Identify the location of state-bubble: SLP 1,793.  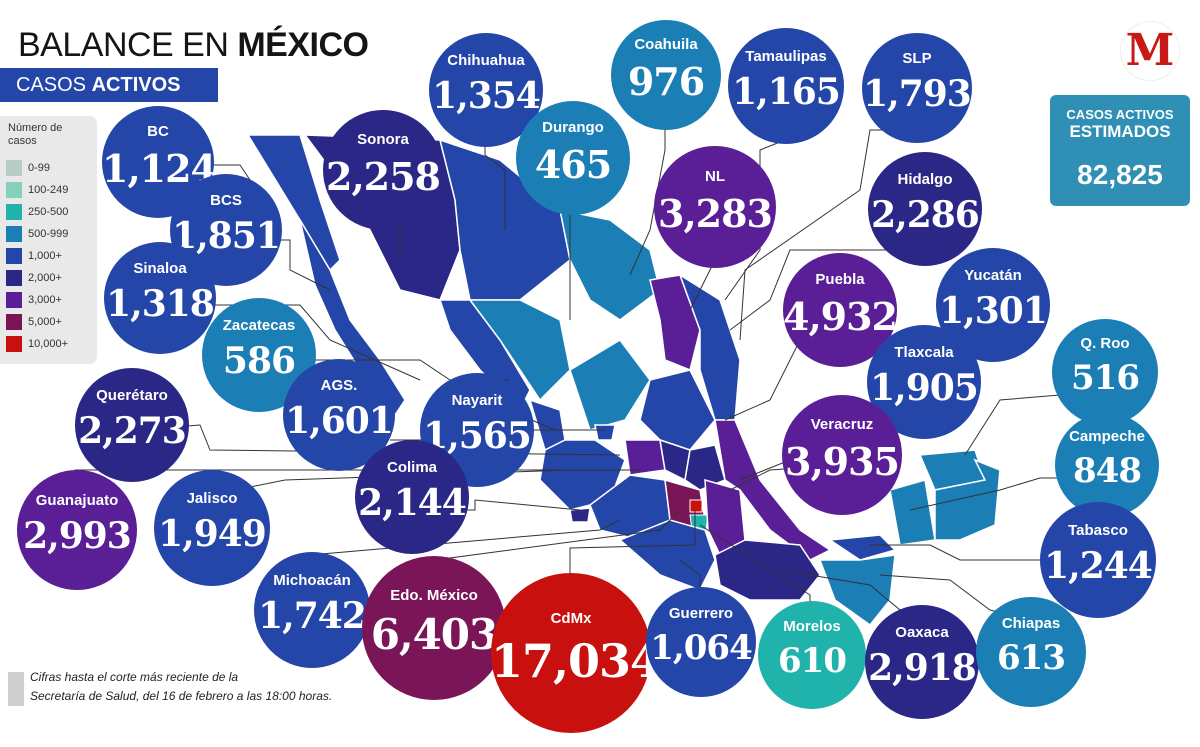
(917, 88).